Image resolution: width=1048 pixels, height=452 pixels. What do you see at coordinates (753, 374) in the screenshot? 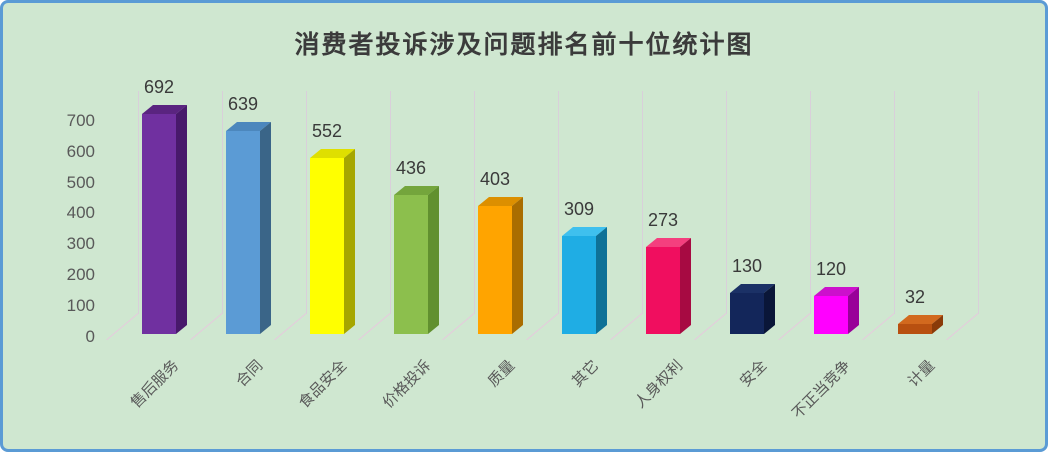
I see `x-axis-category-label: 安全` at bounding box center [753, 374].